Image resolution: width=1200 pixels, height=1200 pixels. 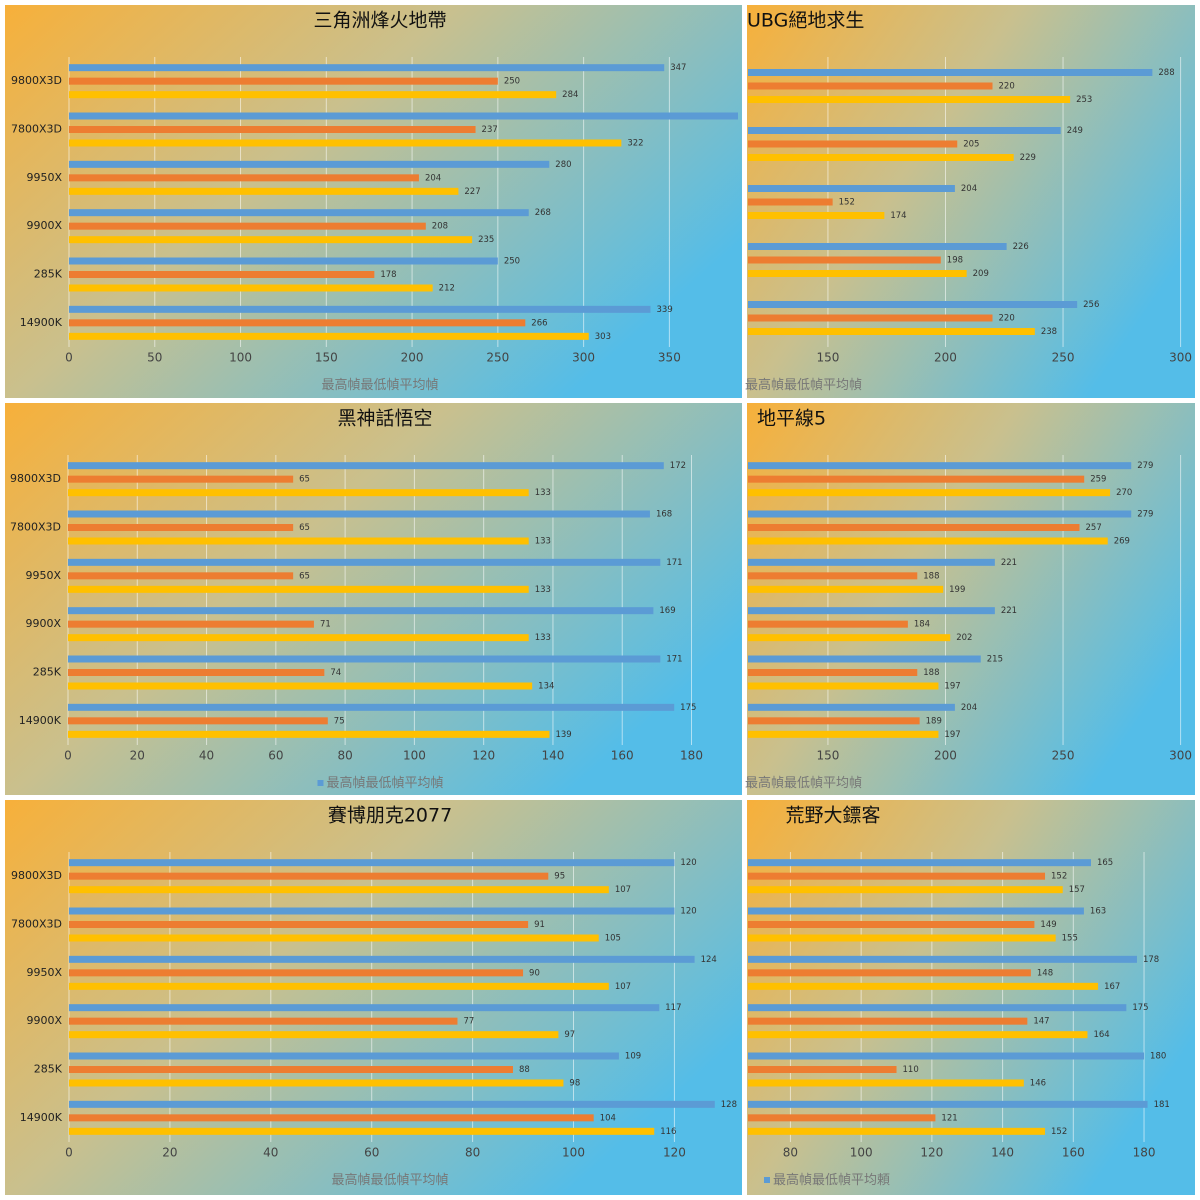 I want to click on data-label: 256, so click(x=1091, y=305).